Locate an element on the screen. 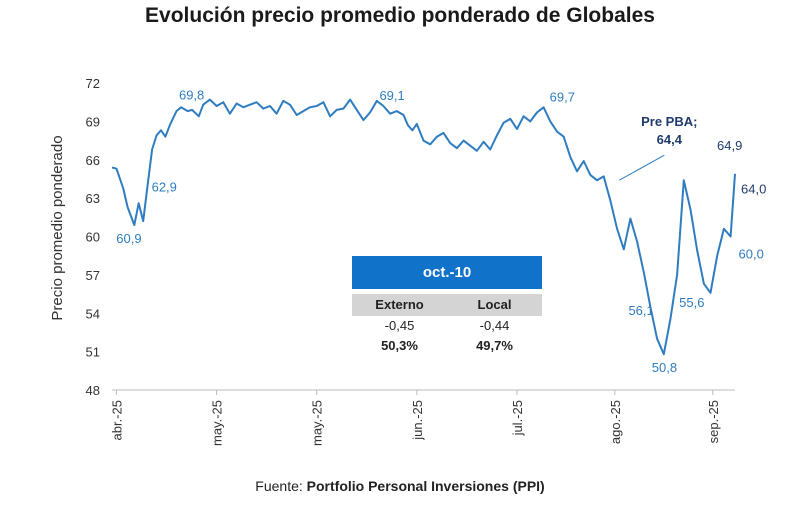 The image size is (800, 505). data-label: 50,8 is located at coordinates (664, 367).